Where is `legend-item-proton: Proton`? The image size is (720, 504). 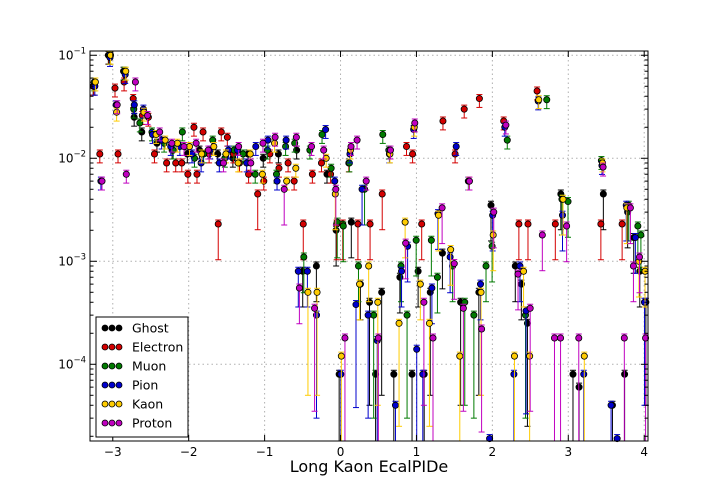 legend-item-proton: Proton is located at coordinates (136, 423).